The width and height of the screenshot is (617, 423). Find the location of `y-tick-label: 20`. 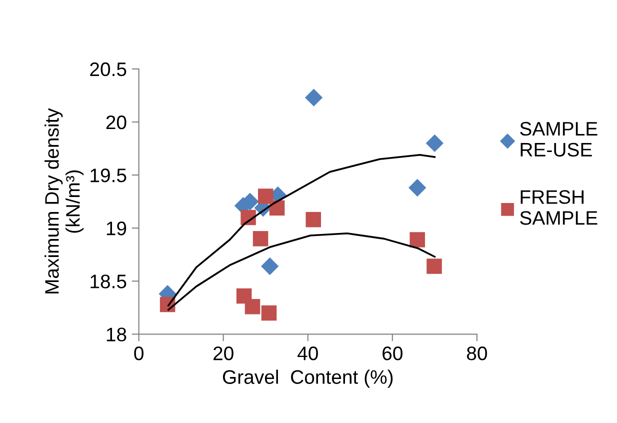

y-tick-label: 20 is located at coordinates (116, 122).